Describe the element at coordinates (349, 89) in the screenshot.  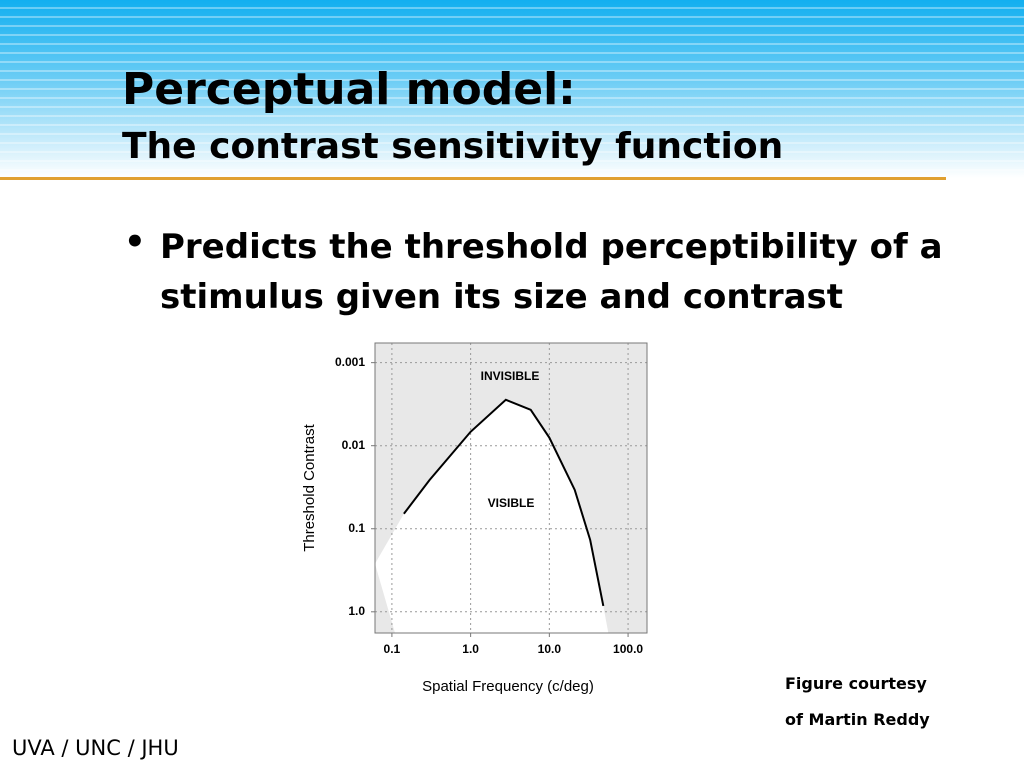
I see `title: Perceptual model:` at that location.